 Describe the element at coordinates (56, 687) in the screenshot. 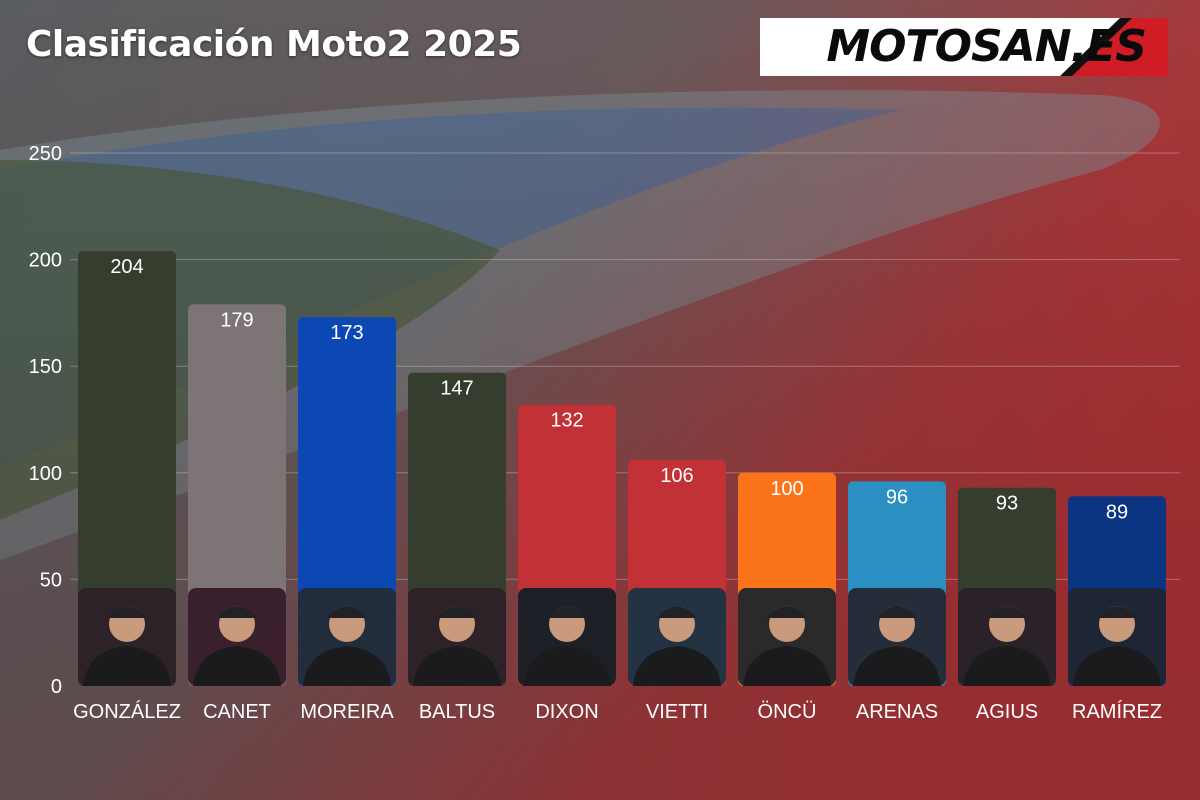

I see `y-tick-label: 0` at that location.